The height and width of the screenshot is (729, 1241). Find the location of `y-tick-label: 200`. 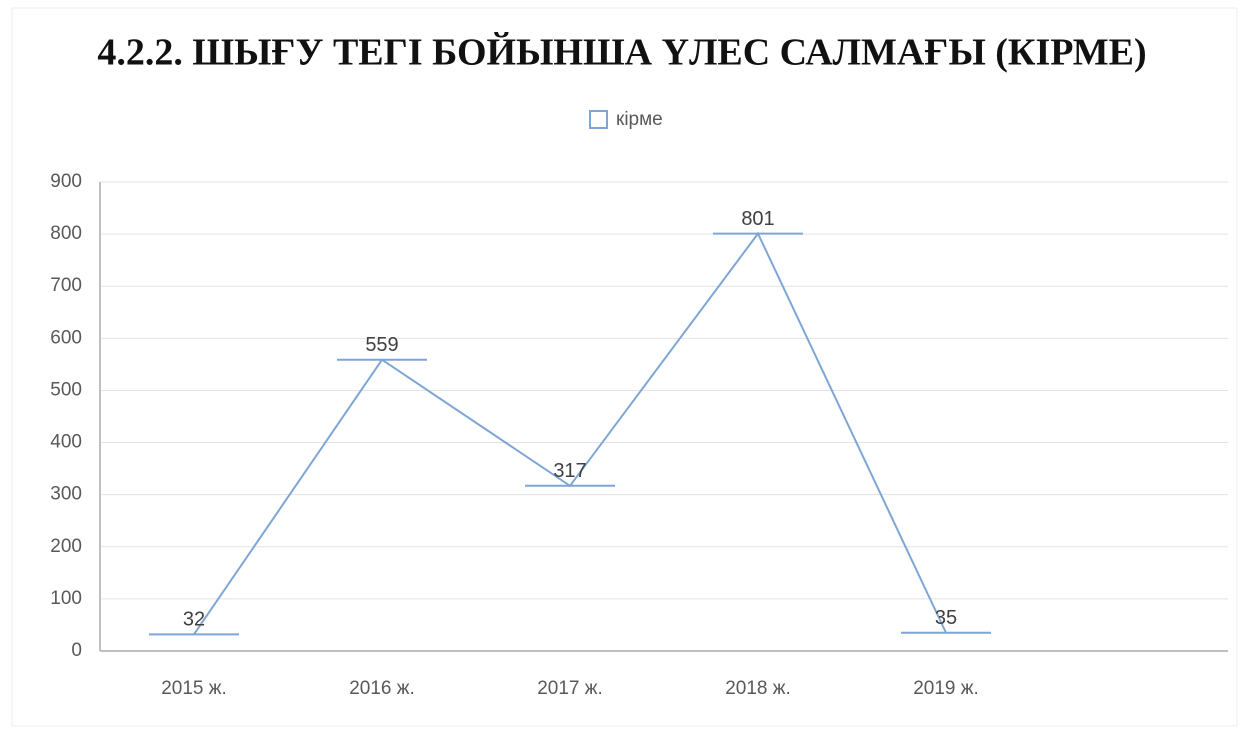

y-tick-label: 200 is located at coordinates (66, 546).